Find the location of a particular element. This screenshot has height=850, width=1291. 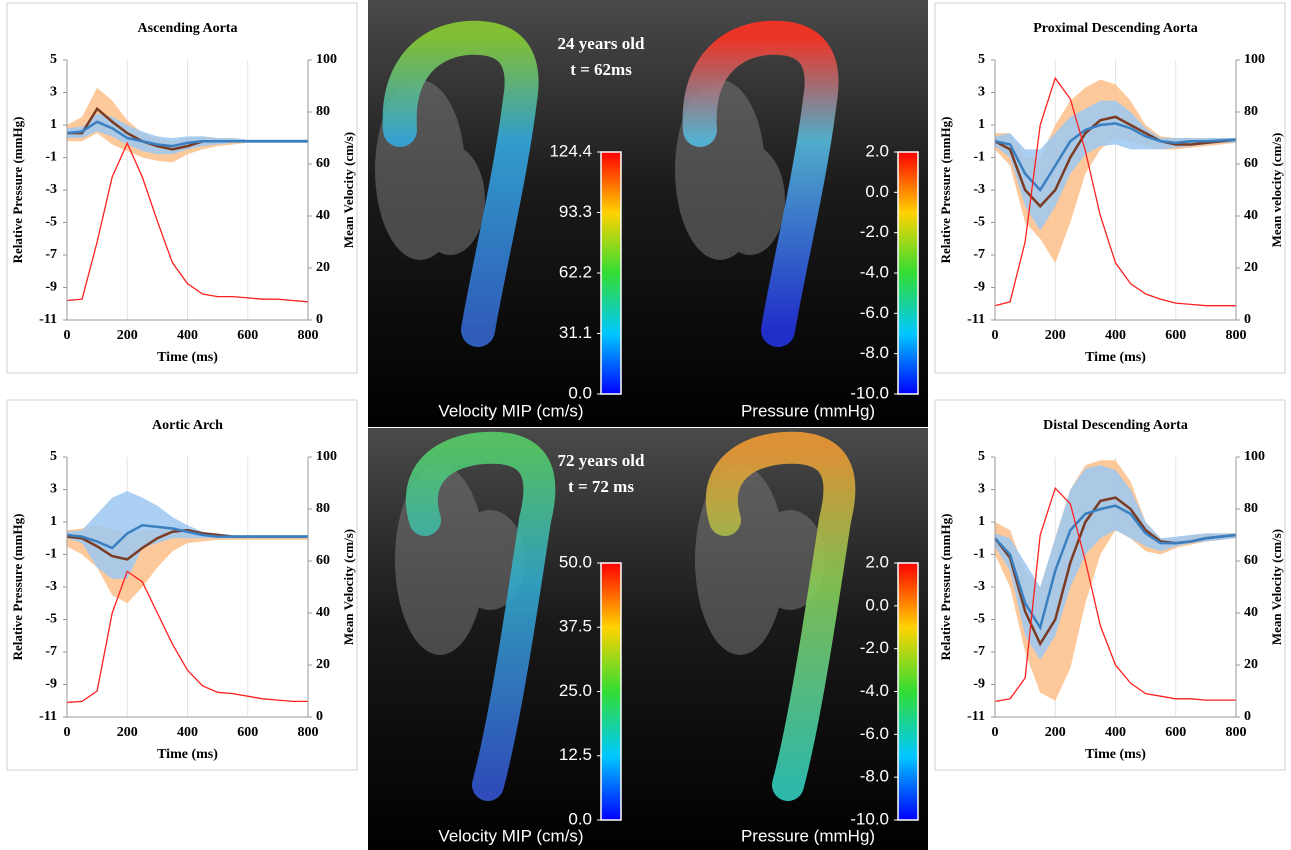

colorbar is located at coordinates (908, 691).